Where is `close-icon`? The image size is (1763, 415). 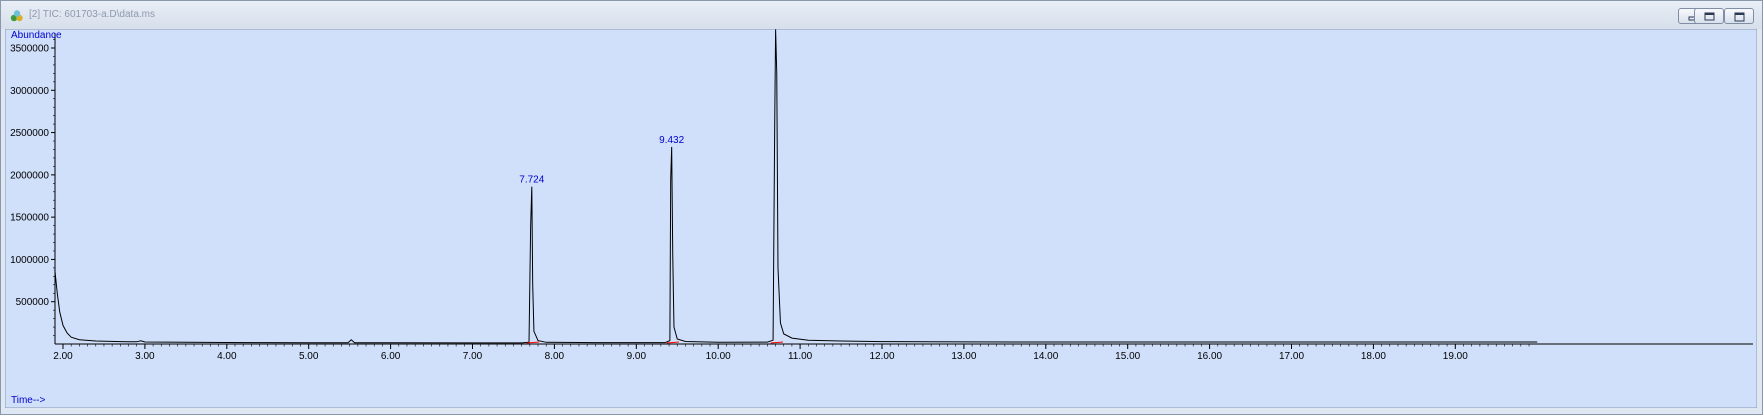 close-icon is located at coordinates (1739, 17).